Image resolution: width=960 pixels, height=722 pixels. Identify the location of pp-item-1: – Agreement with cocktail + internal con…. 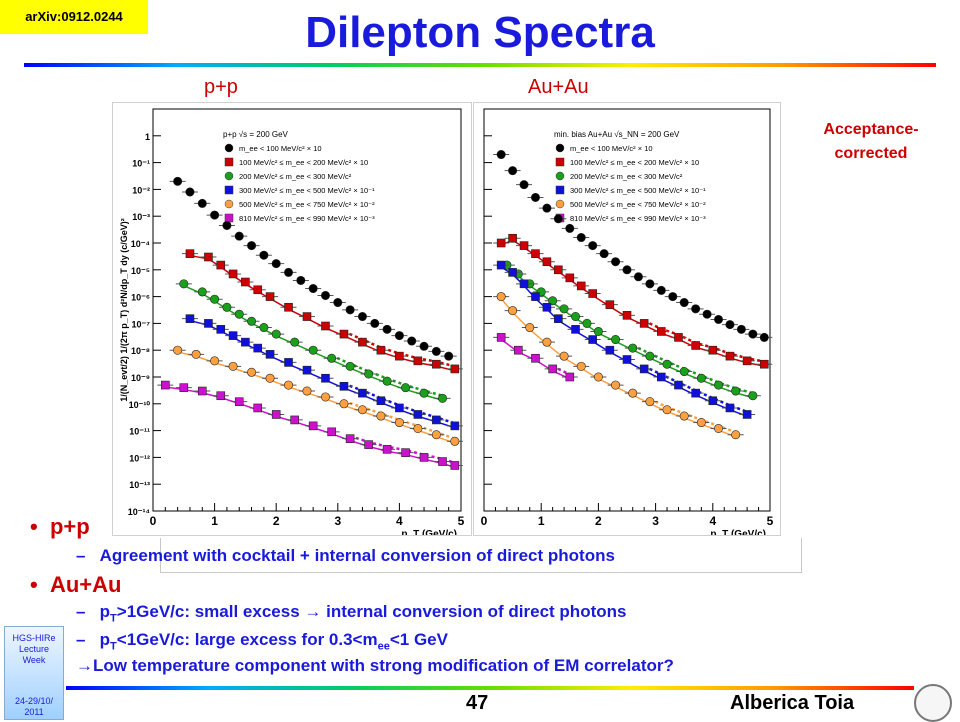
(345, 556).